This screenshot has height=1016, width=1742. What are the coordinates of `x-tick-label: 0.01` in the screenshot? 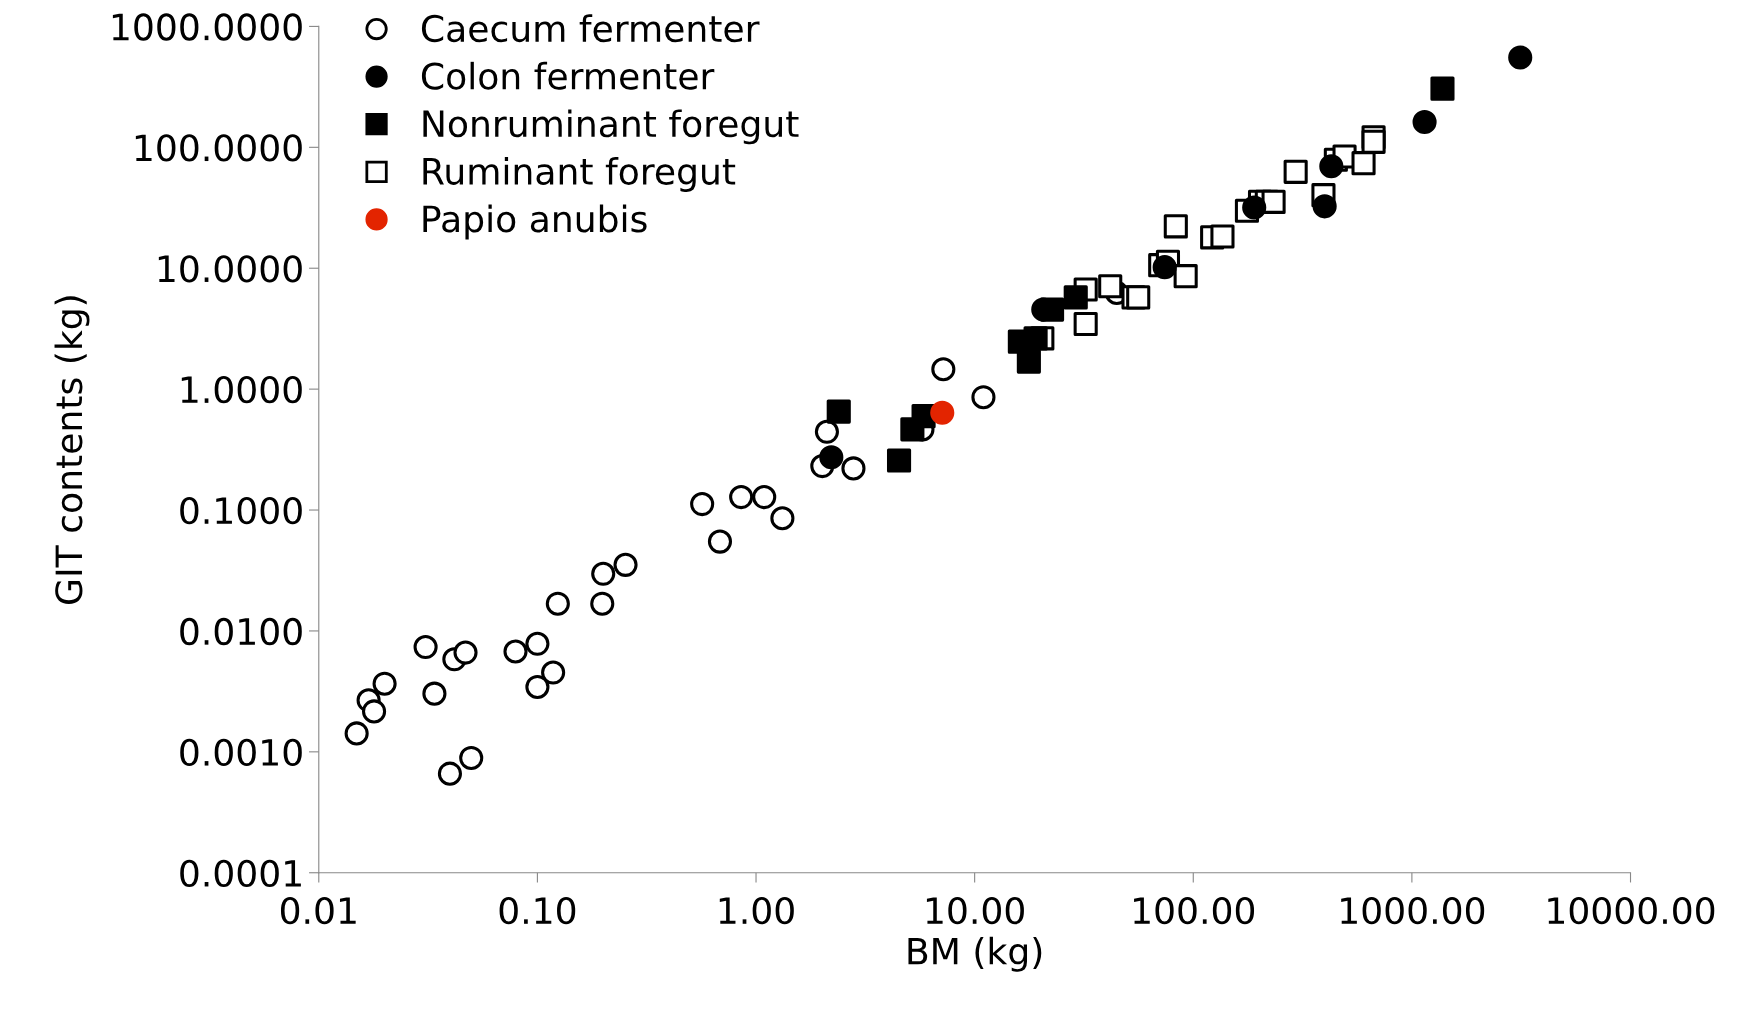 It's located at (318, 910).